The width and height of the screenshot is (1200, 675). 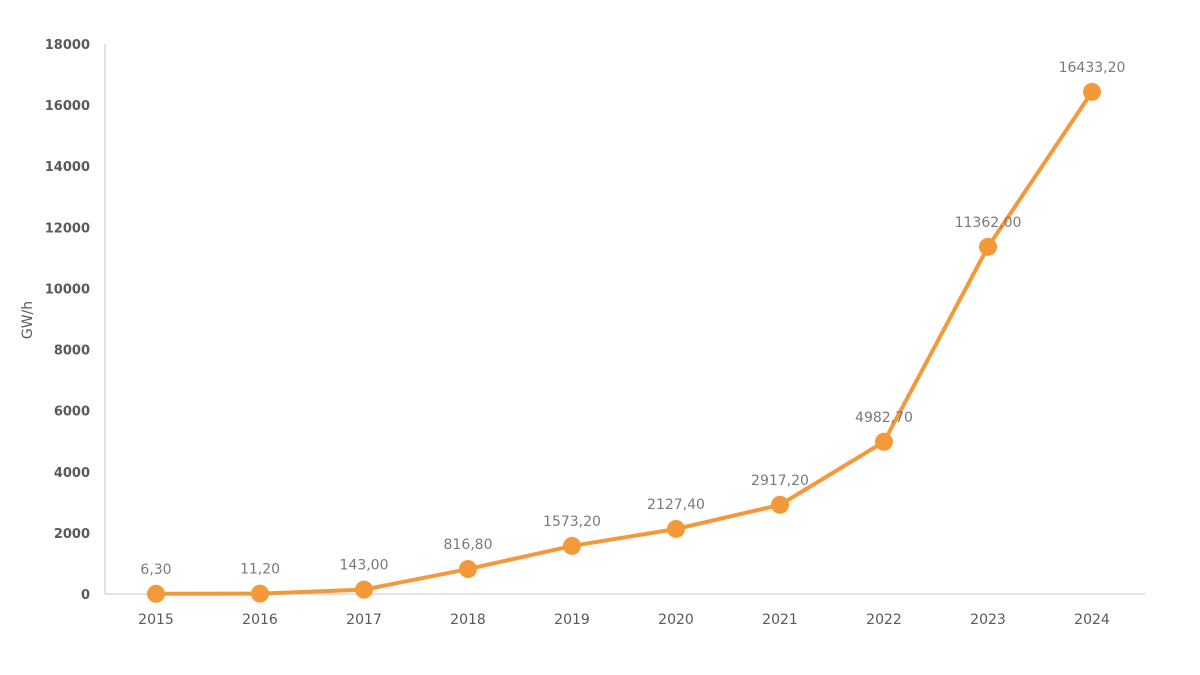 What do you see at coordinates (780, 620) in the screenshot?
I see `x-tick-label: 2021` at bounding box center [780, 620].